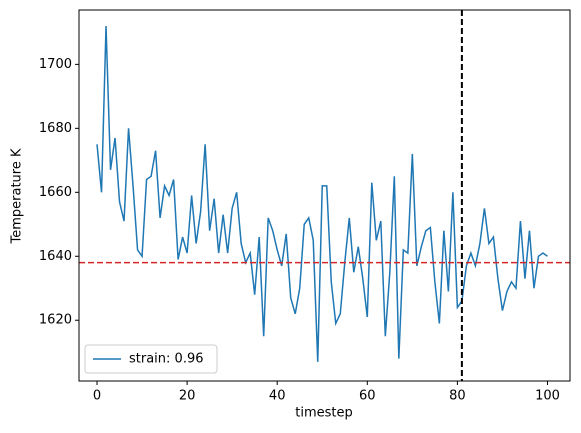  I want to click on y-tick-label: 1700, so click(55, 64).